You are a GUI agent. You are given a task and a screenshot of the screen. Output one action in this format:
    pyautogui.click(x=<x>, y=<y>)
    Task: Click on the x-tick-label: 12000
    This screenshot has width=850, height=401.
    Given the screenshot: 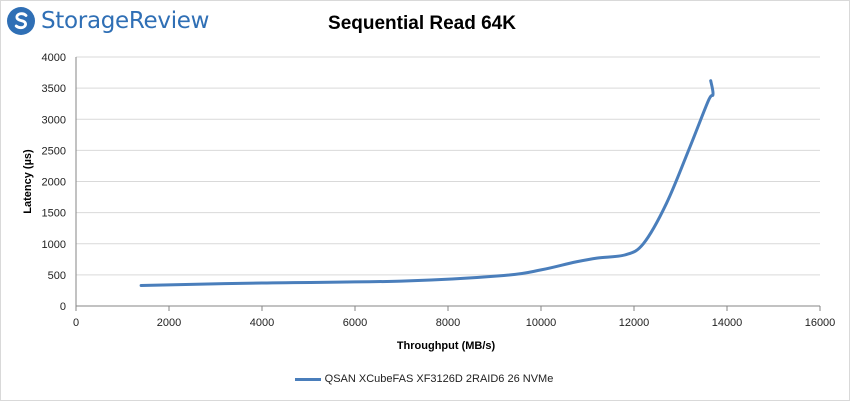 What is the action you would take?
    pyautogui.click(x=634, y=323)
    